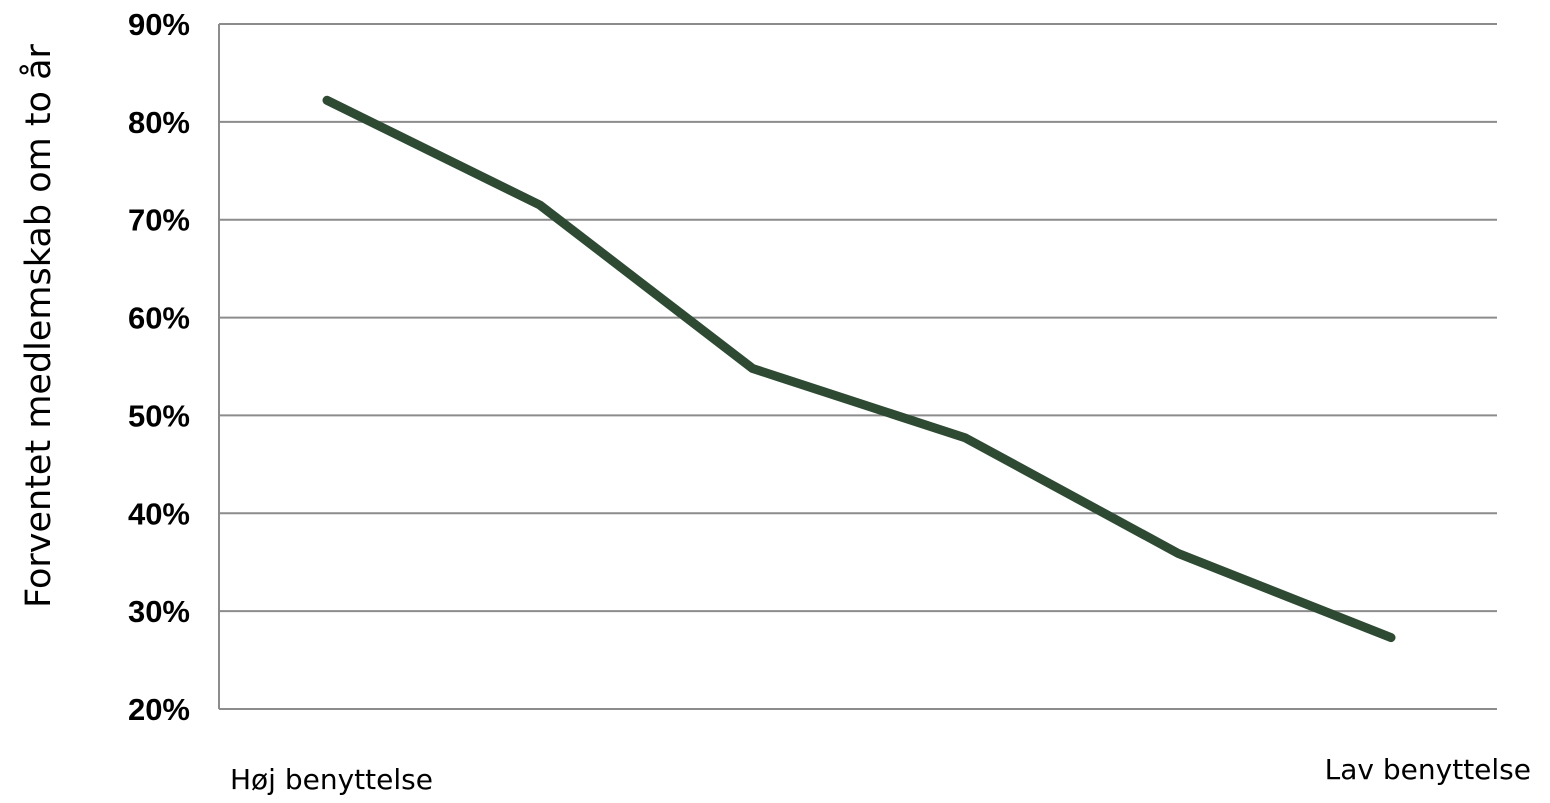 This screenshot has width=1550, height=803. What do you see at coordinates (159, 220) in the screenshot?
I see `y-tick-label: 70%` at bounding box center [159, 220].